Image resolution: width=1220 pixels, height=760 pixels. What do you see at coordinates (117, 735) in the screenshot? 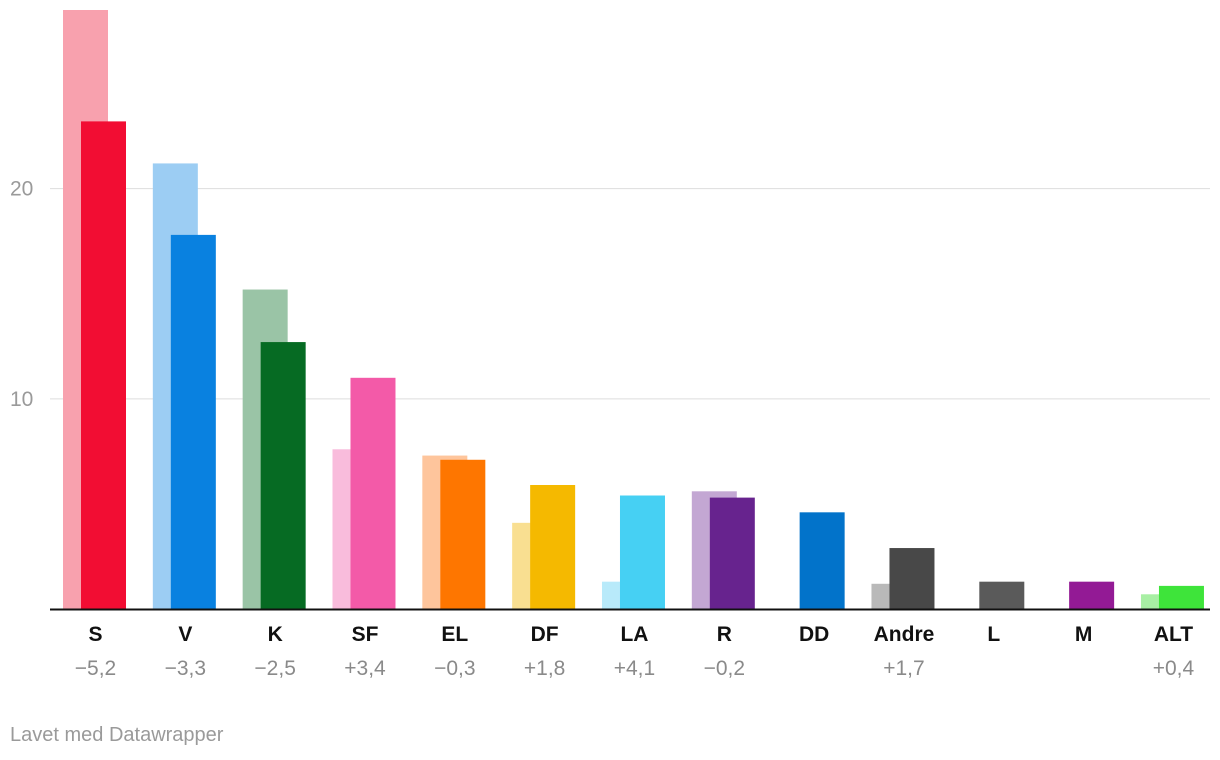
I see `footer-credit: Lavet med Datawrapper` at bounding box center [117, 735].